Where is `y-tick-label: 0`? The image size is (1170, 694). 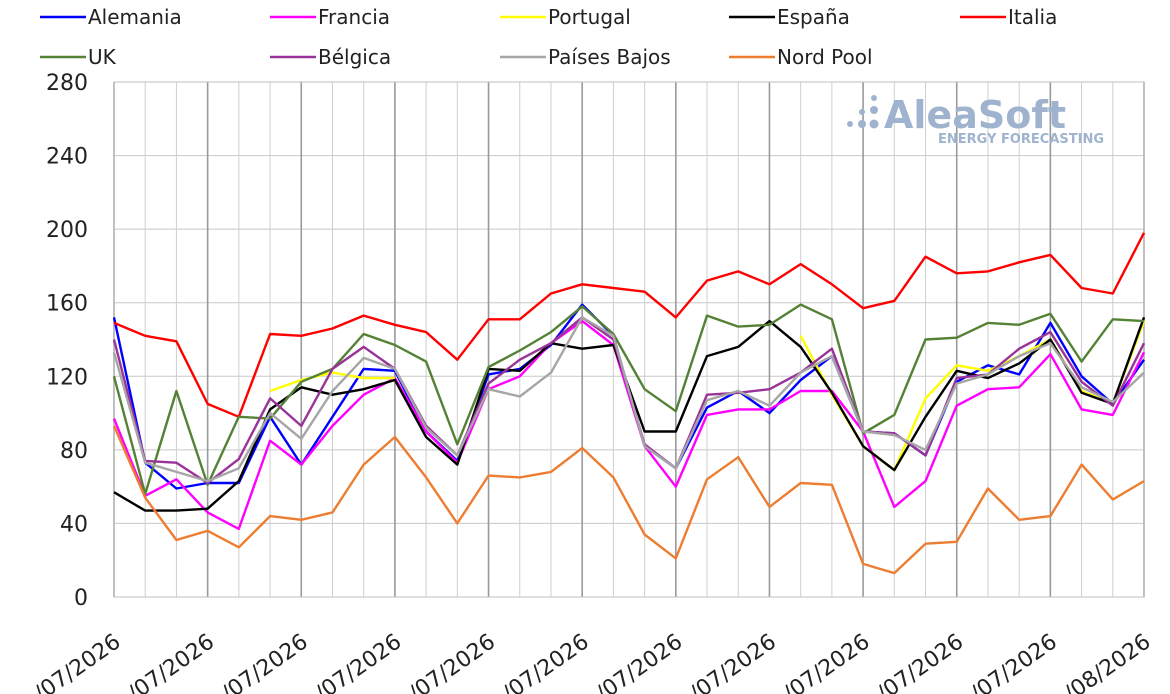
y-tick-label: 0 is located at coordinates (81, 598).